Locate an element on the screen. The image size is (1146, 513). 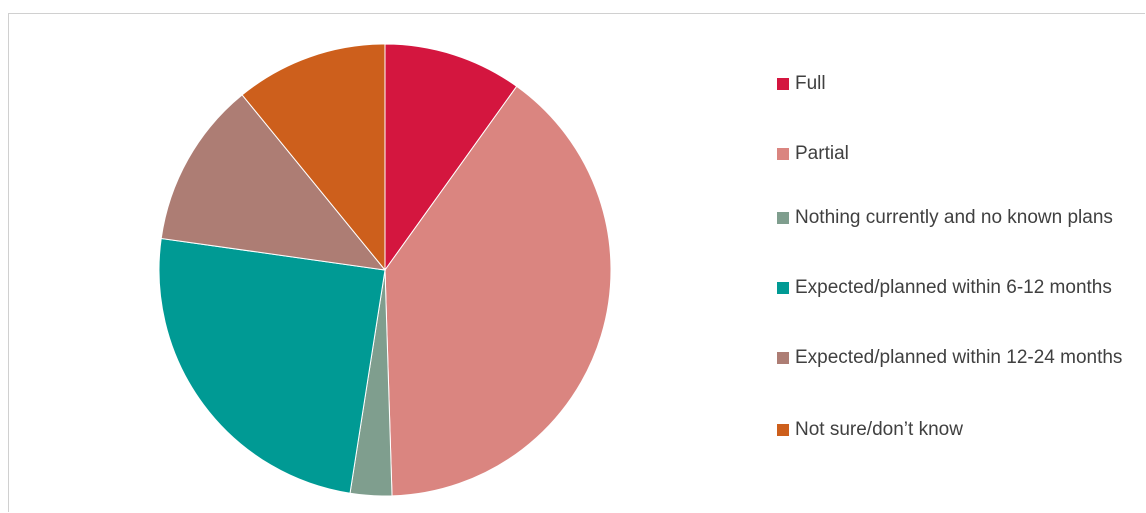
legend-item: Not sure/don’t know is located at coordinates (957, 429).